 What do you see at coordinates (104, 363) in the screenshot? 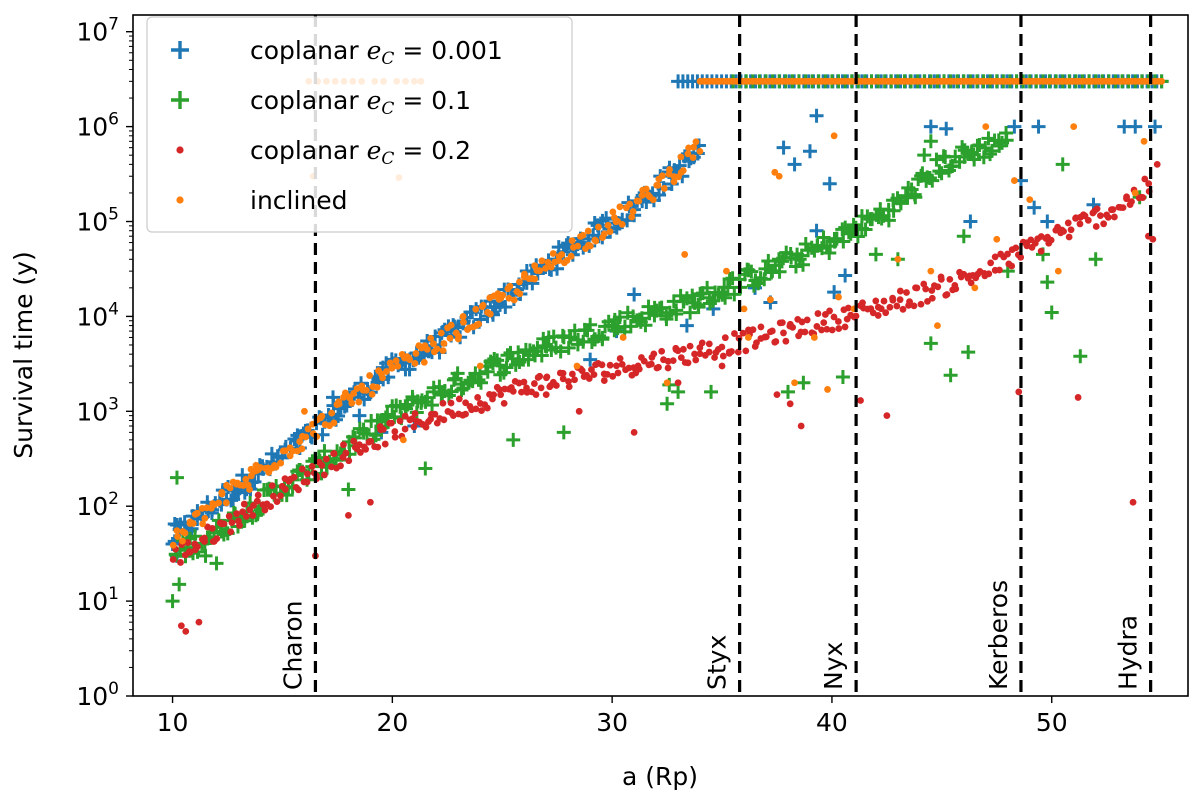
I see `y-axis-ticks: 100 101 102 103 104 105 106 107` at bounding box center [104, 363].